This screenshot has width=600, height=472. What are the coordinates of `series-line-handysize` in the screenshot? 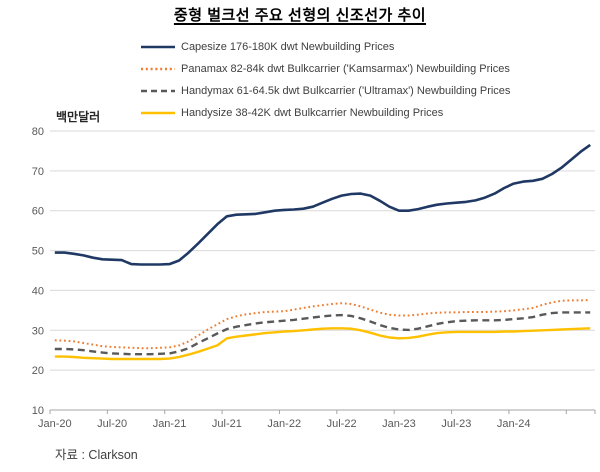 It's located at (322, 344).